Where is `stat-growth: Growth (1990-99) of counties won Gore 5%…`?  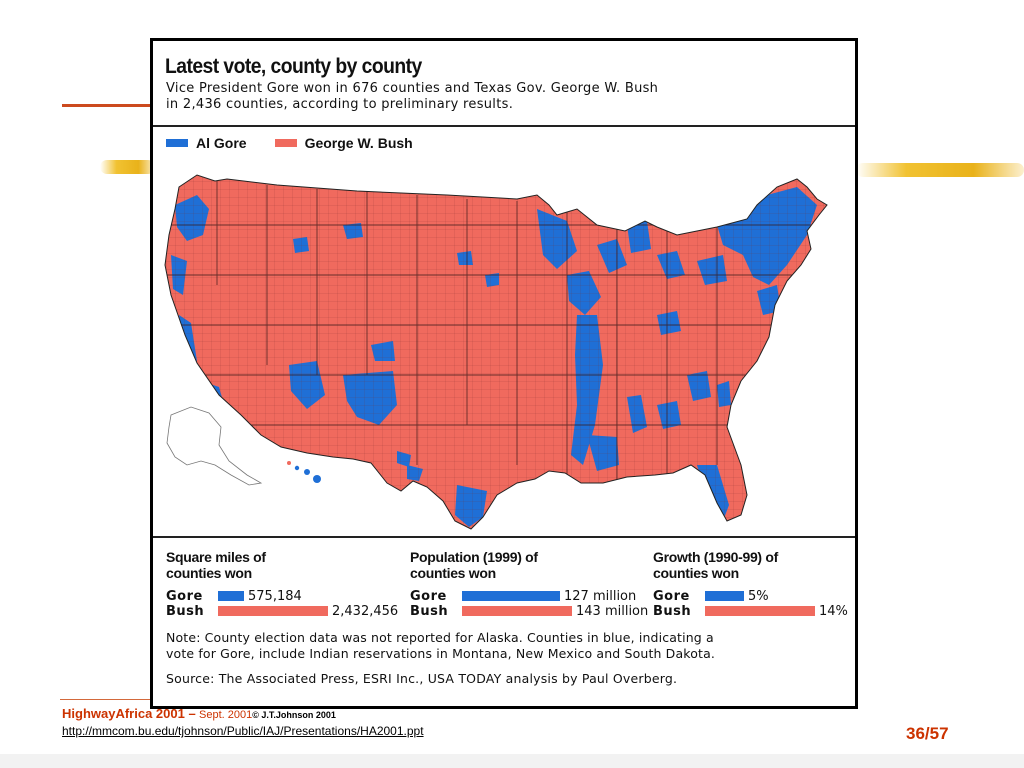
stat-growth: Growth (1990-99) of counties won Gore 5%… is located at coordinates (750, 584).